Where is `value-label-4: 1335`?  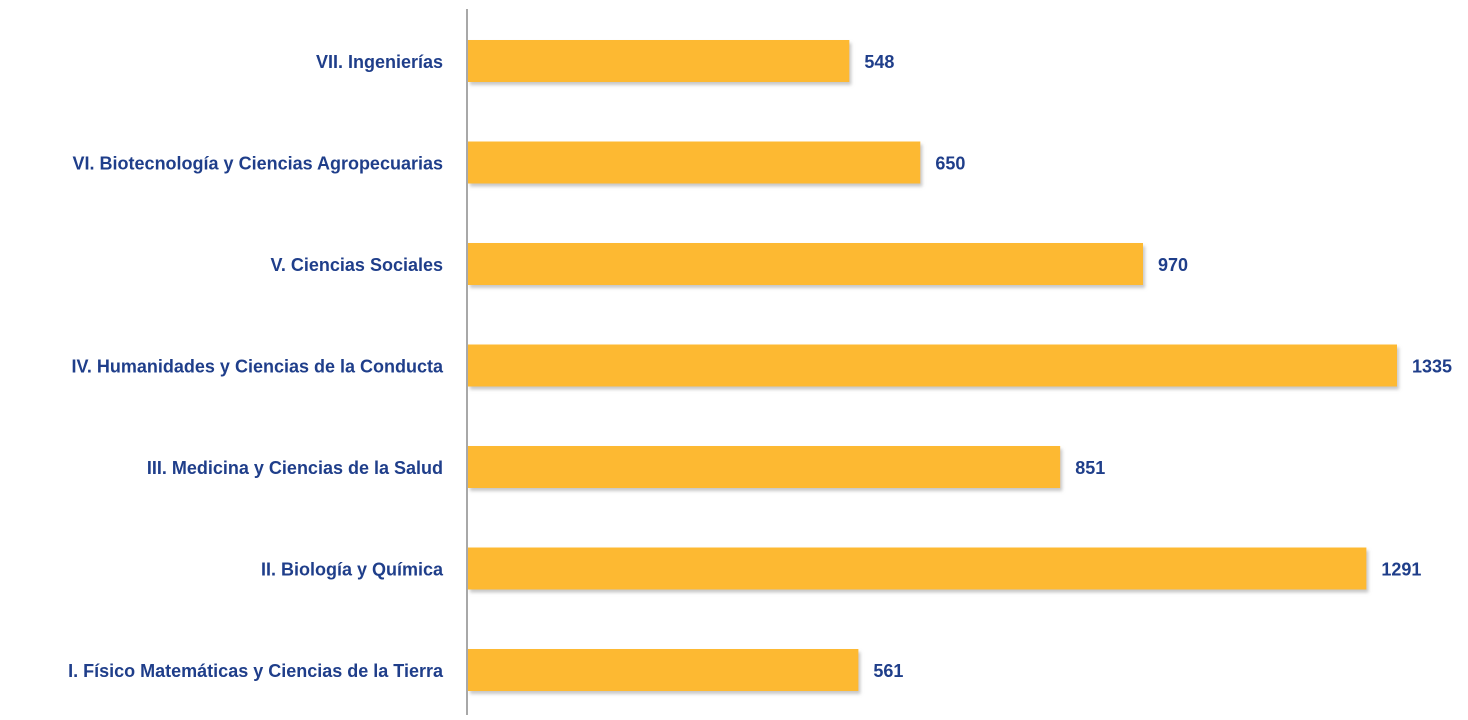 value-label-4: 1335 is located at coordinates (1432, 367).